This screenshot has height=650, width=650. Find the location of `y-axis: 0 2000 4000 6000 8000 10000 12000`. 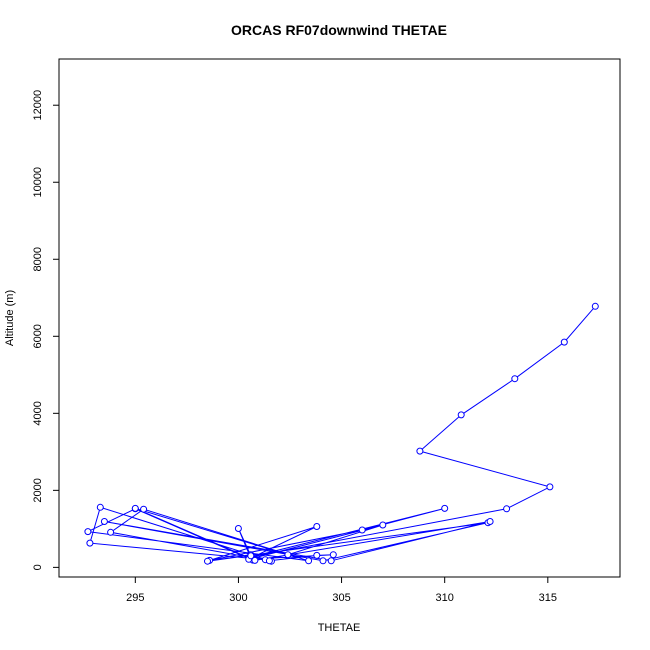

y-axis: 0 2000 4000 6000 8000 10000 12000 is located at coordinates (45, 330).